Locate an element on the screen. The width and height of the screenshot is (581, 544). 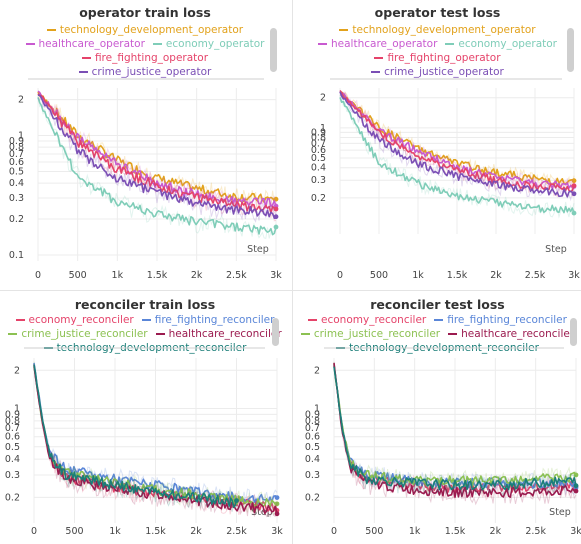
legend-label: economy_reconciler is located at coordinates (81, 320).